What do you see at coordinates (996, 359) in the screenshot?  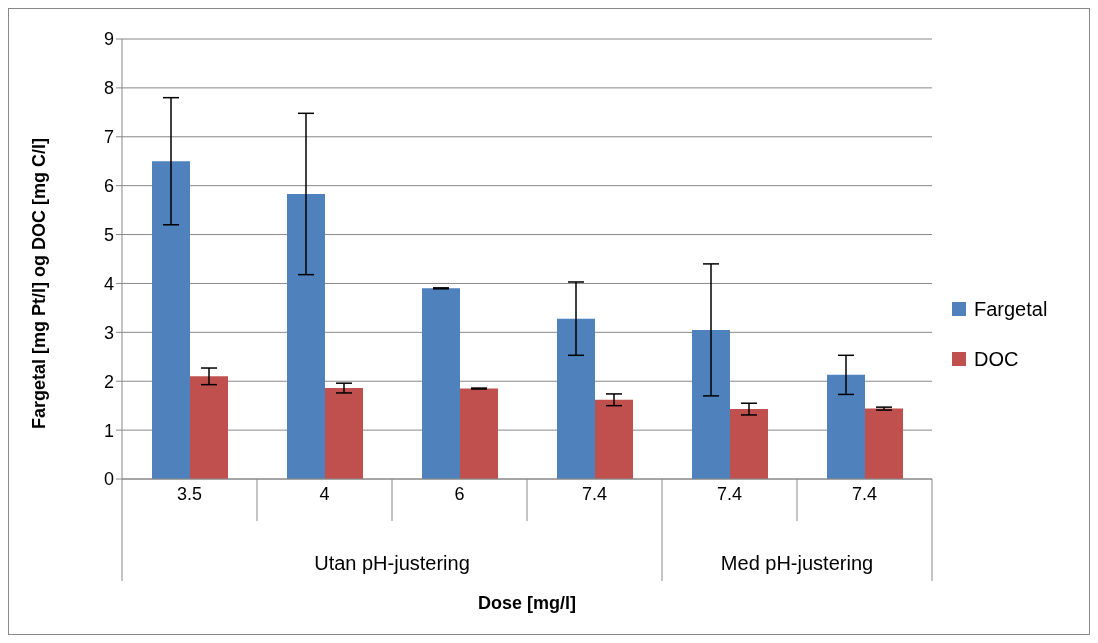 I see `legend-label: DOC` at bounding box center [996, 359].